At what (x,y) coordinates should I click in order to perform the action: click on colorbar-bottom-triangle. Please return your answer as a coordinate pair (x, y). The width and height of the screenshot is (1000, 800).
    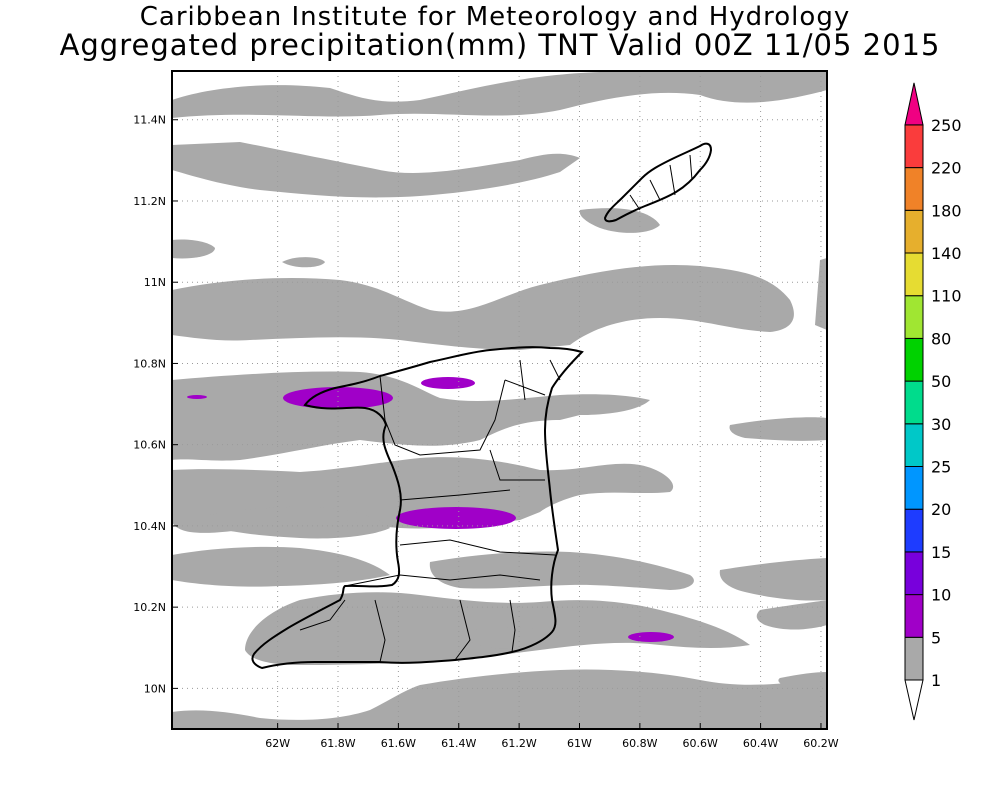
    Looking at the image, I should click on (914, 700).